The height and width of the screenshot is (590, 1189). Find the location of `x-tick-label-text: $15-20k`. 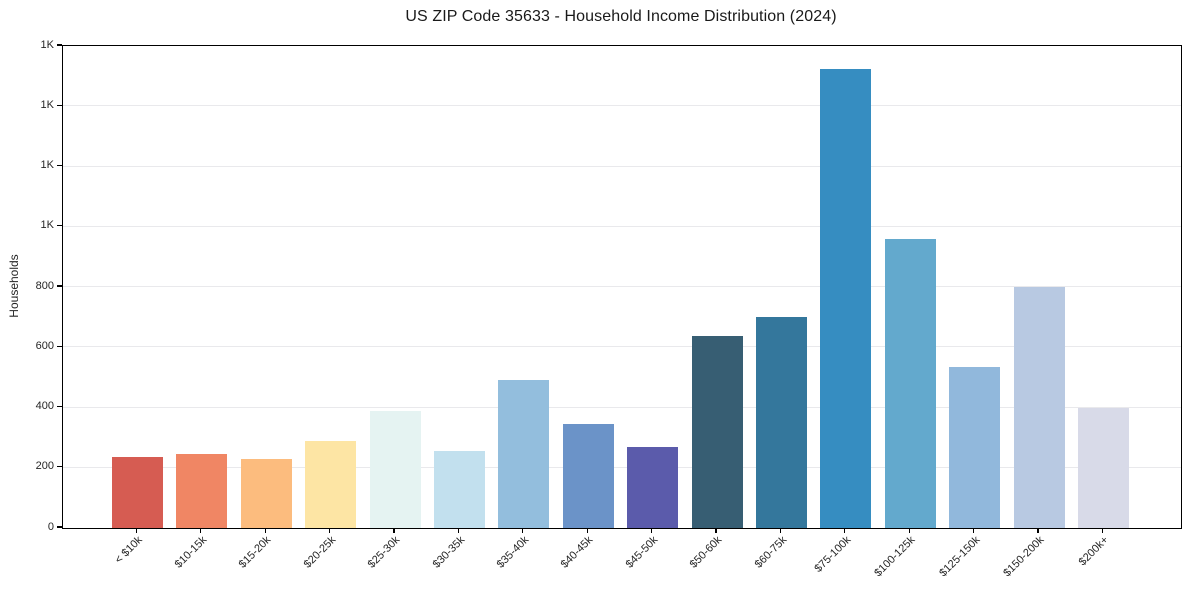

x-tick-label-text: $15-20k is located at coordinates (255, 552).